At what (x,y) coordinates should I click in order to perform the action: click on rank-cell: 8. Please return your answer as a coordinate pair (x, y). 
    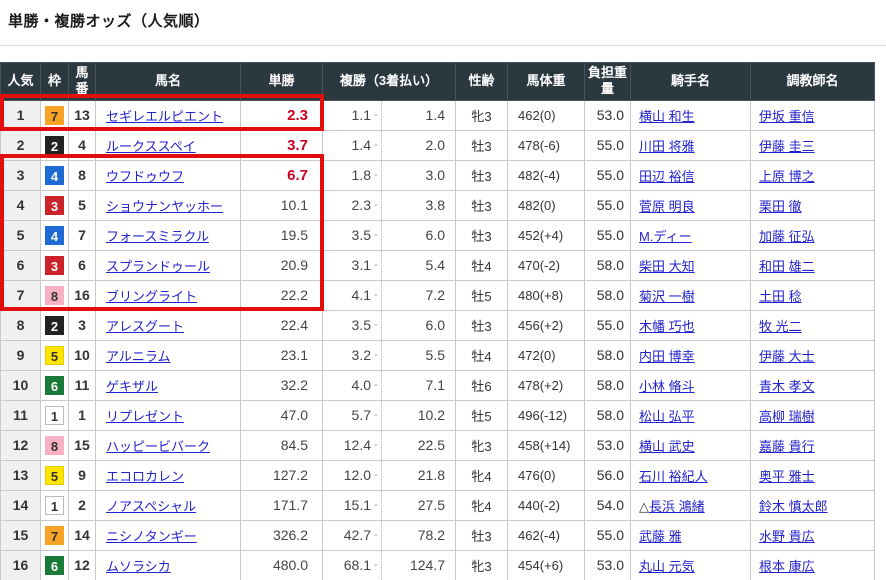
    Looking at the image, I should click on (20, 325).